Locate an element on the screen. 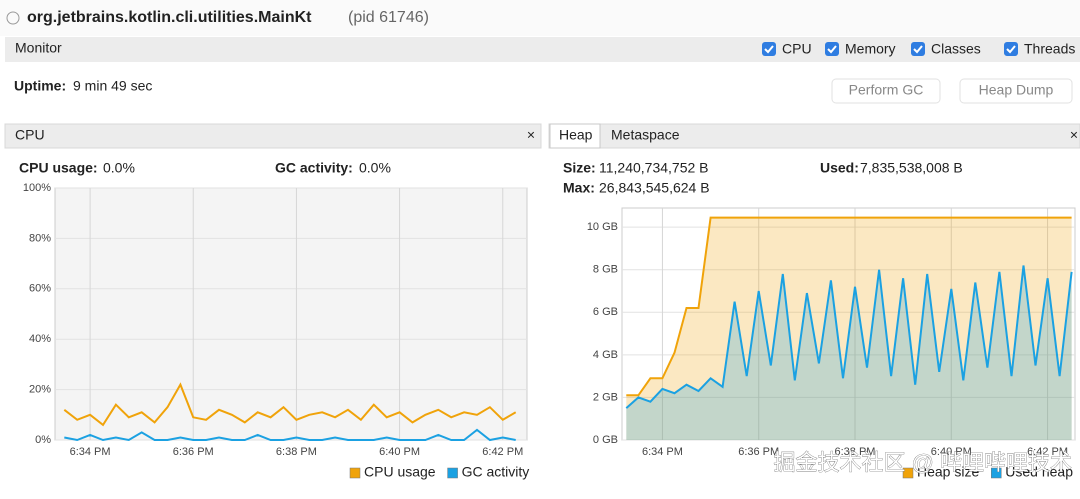 The height and width of the screenshot is (499, 1080). uptime-label: Uptime: is located at coordinates (40, 86).